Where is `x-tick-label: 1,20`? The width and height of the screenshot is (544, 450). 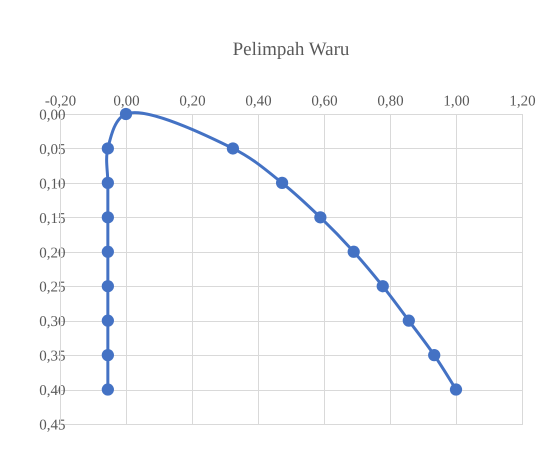
x-tick-label: 1,20 is located at coordinates (522, 102).